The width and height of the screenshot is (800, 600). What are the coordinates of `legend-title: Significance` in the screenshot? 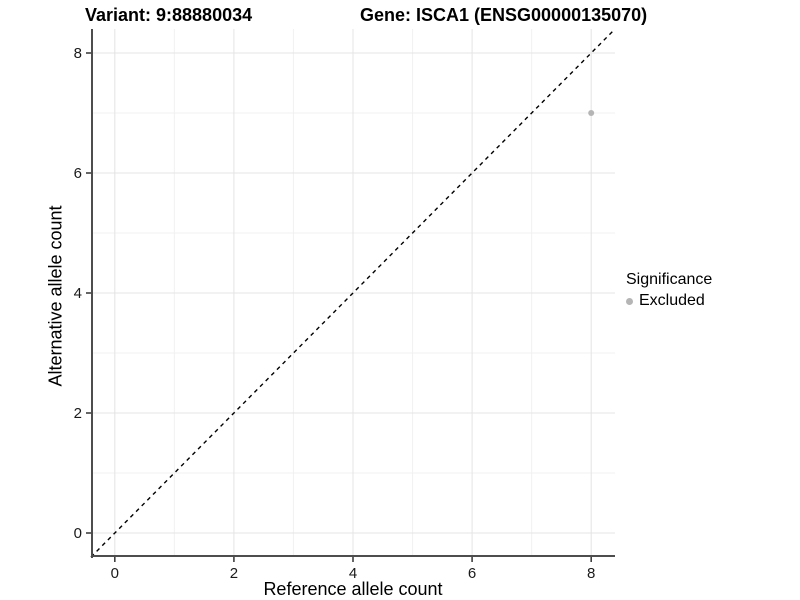 It's located at (669, 279).